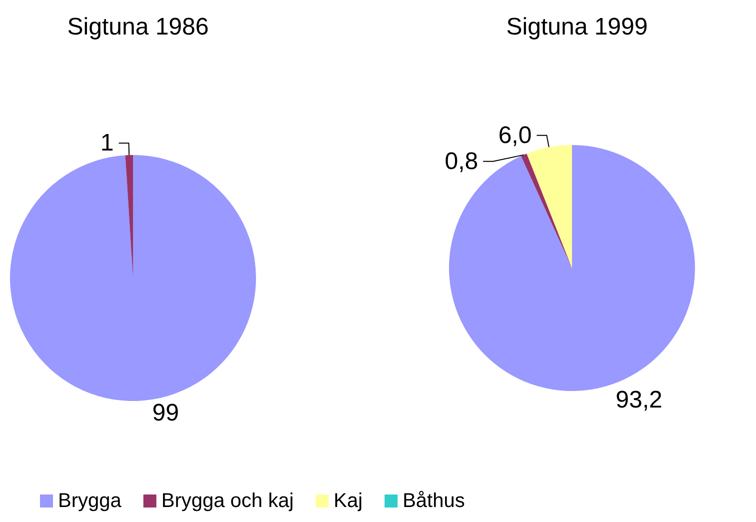  Describe the element at coordinates (433, 501) in the screenshot. I see `legend-label: Båthus` at that location.